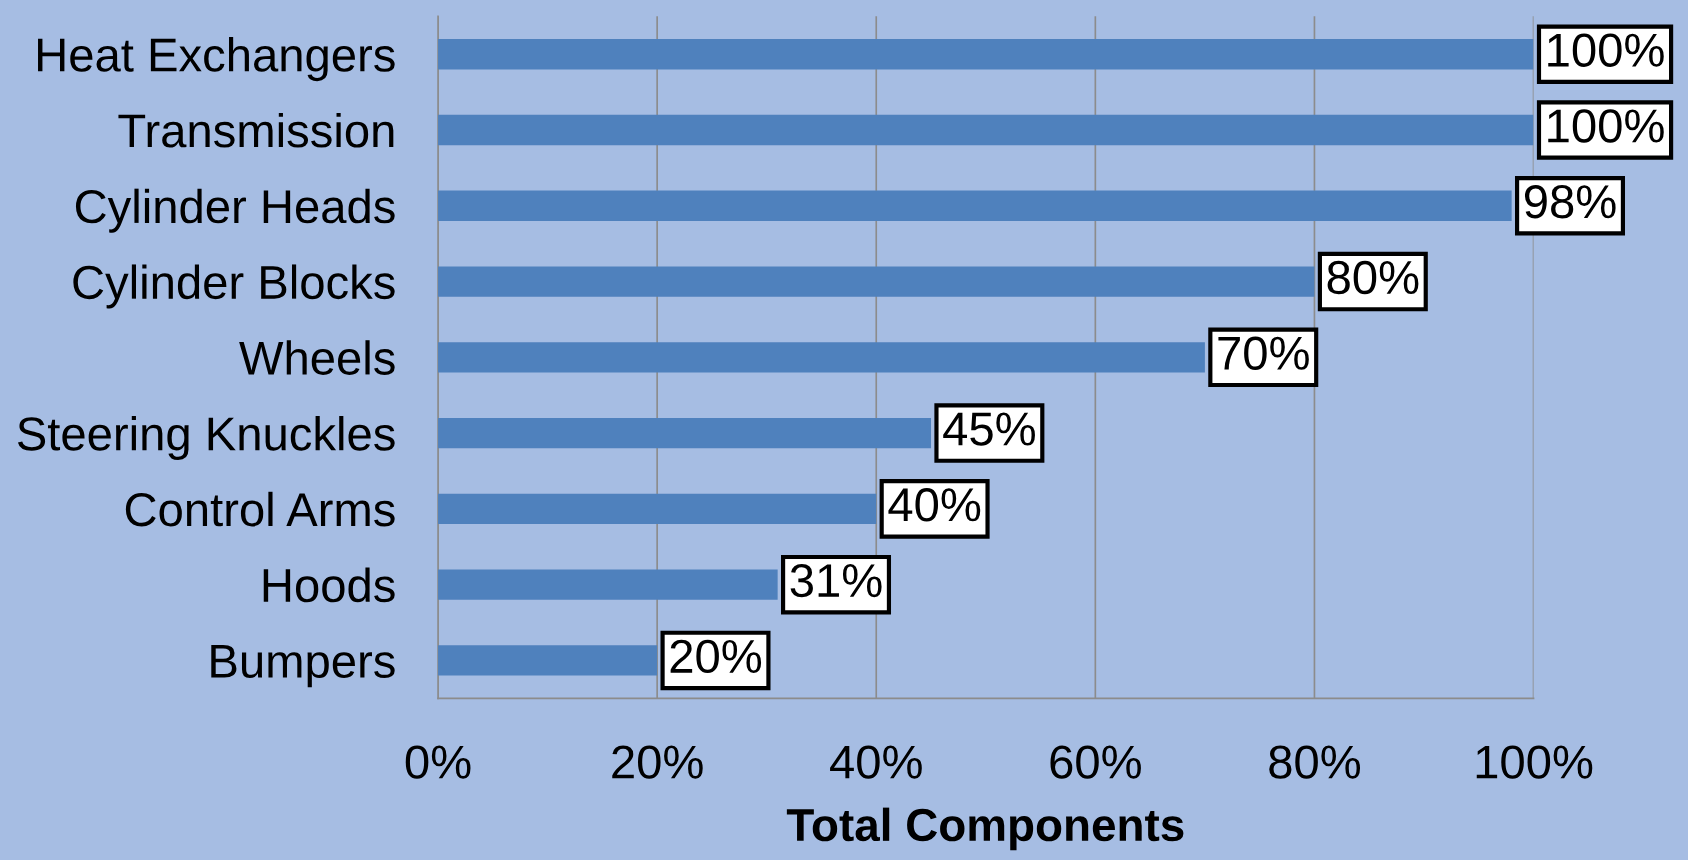 Image resolution: width=1688 pixels, height=860 pixels. Describe the element at coordinates (657, 762) in the screenshot. I see `x-tick-label: 20%` at that location.